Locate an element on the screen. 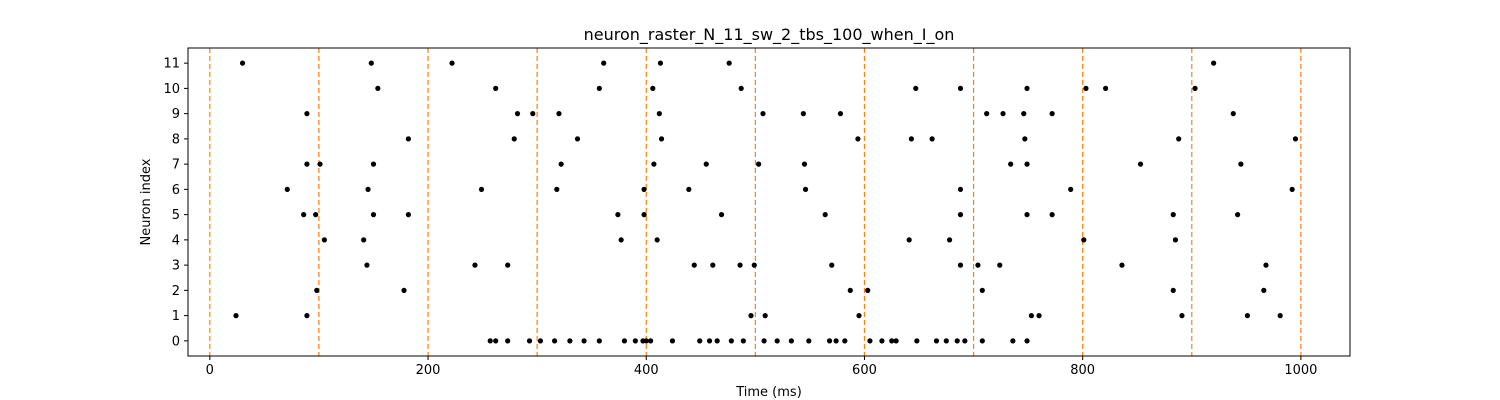 Image resolution: width=1500 pixels, height=400 pixels. y-tick-label: 6 is located at coordinates (176, 190).